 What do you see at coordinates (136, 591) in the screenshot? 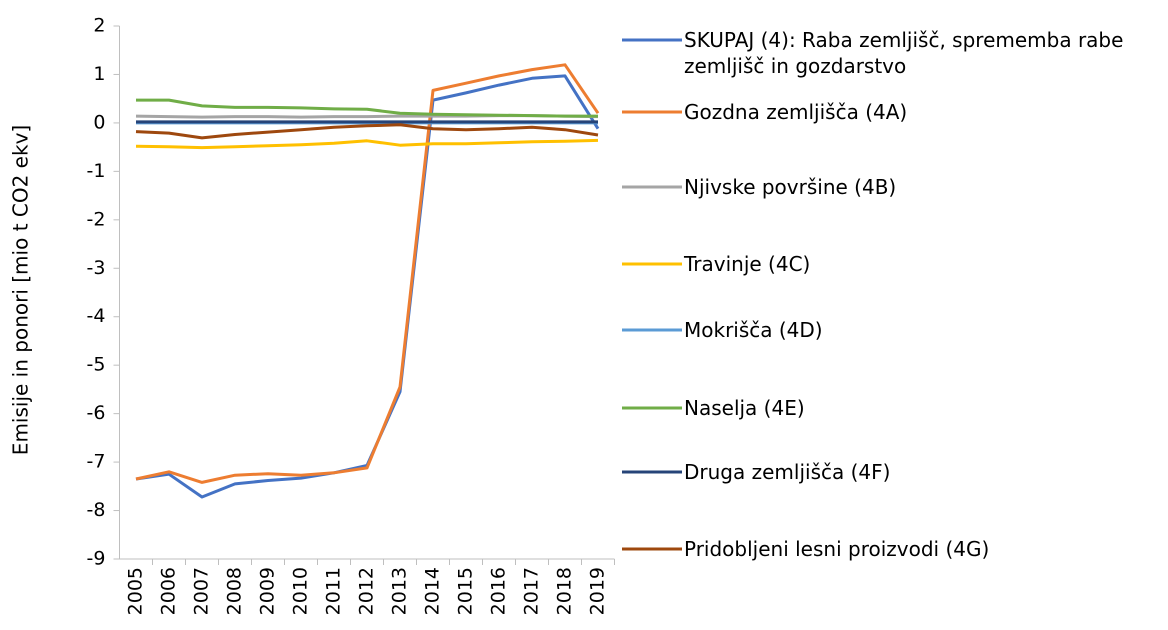
I see `x-tick-label: 2005` at bounding box center [136, 591].